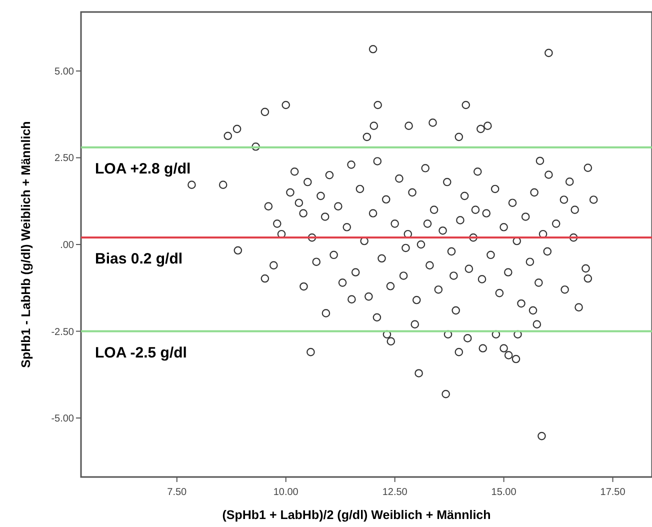  What do you see at coordinates (67, 245) in the screenshot?
I see `y-tick-label: .00` at bounding box center [67, 245].